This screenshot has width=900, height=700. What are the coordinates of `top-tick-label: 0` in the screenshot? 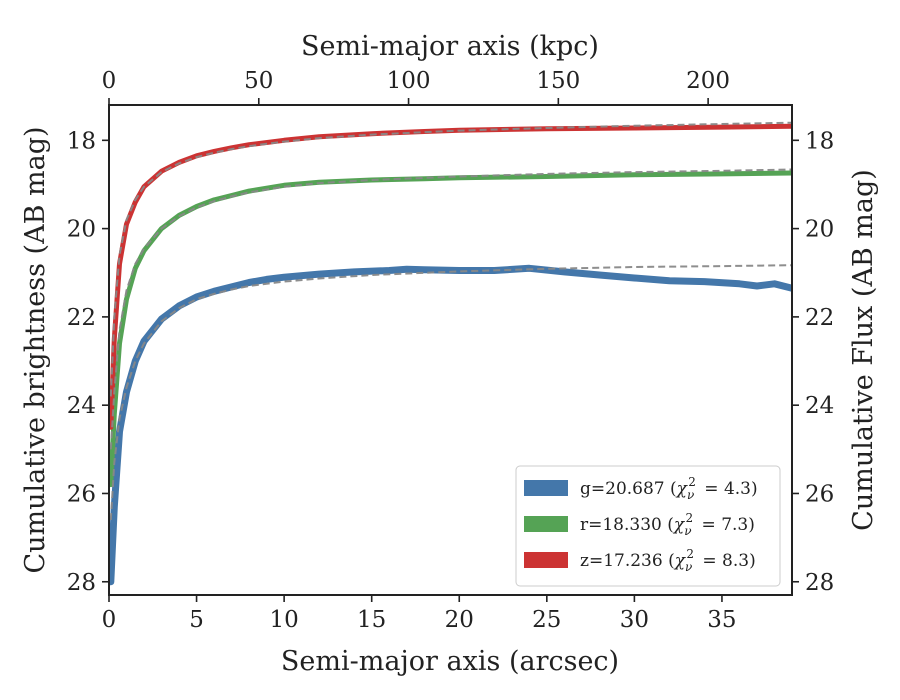 It's located at (109, 81).